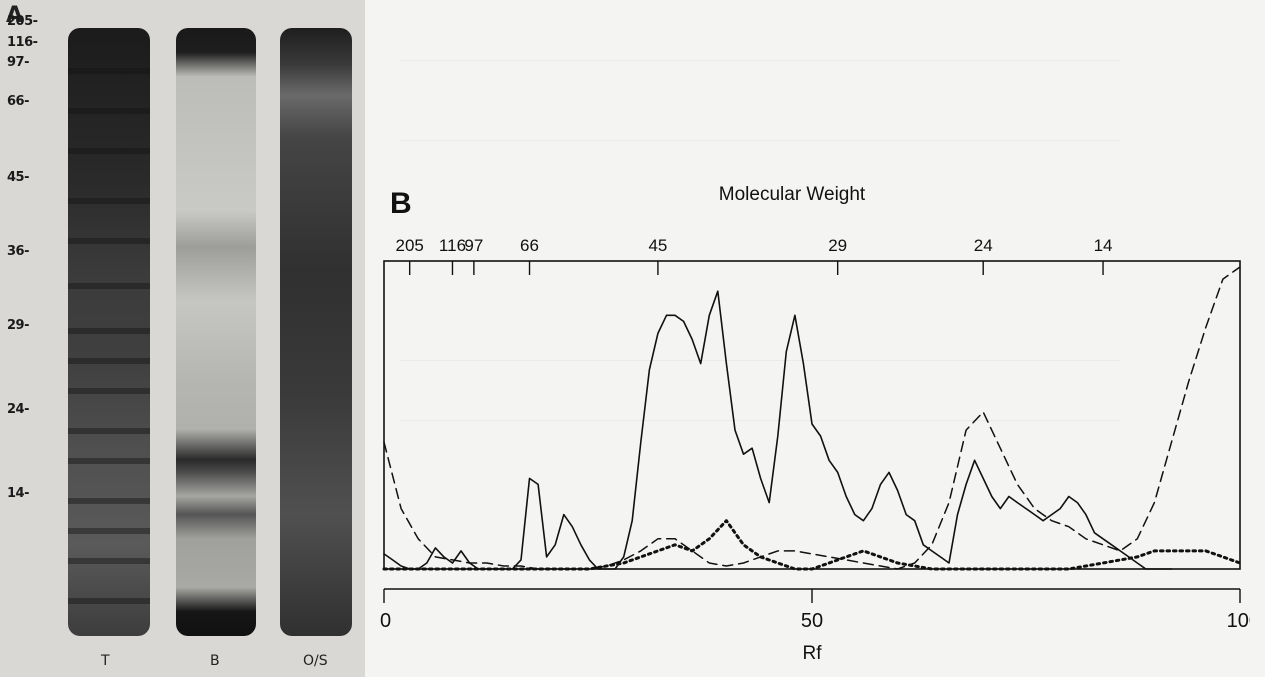 This screenshot has width=1265, height=677. What do you see at coordinates (18, 62) in the screenshot?
I see `mw-marker-label: 97-` at bounding box center [18, 62].